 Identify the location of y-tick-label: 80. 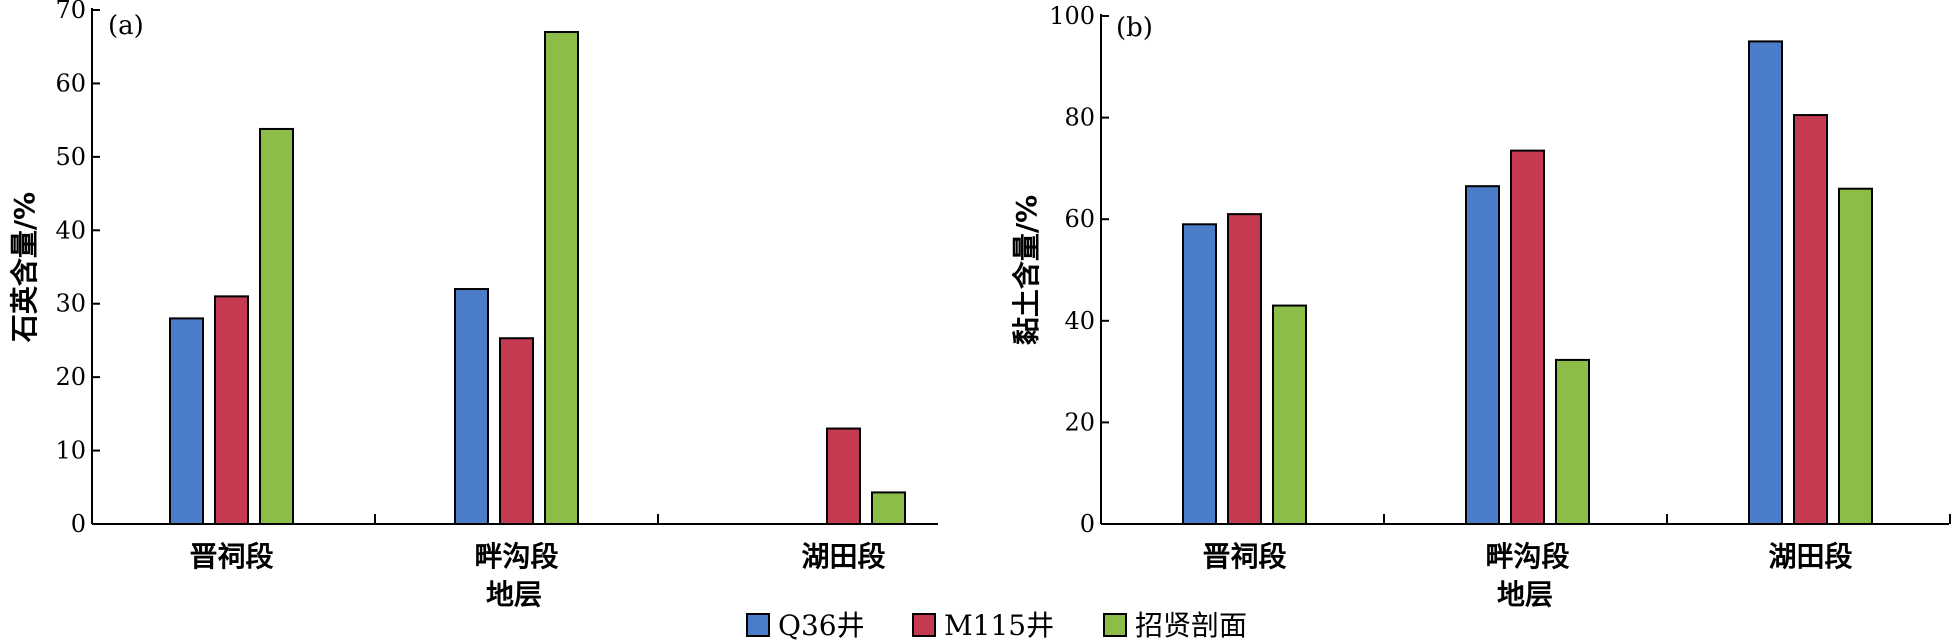
(1079, 118).